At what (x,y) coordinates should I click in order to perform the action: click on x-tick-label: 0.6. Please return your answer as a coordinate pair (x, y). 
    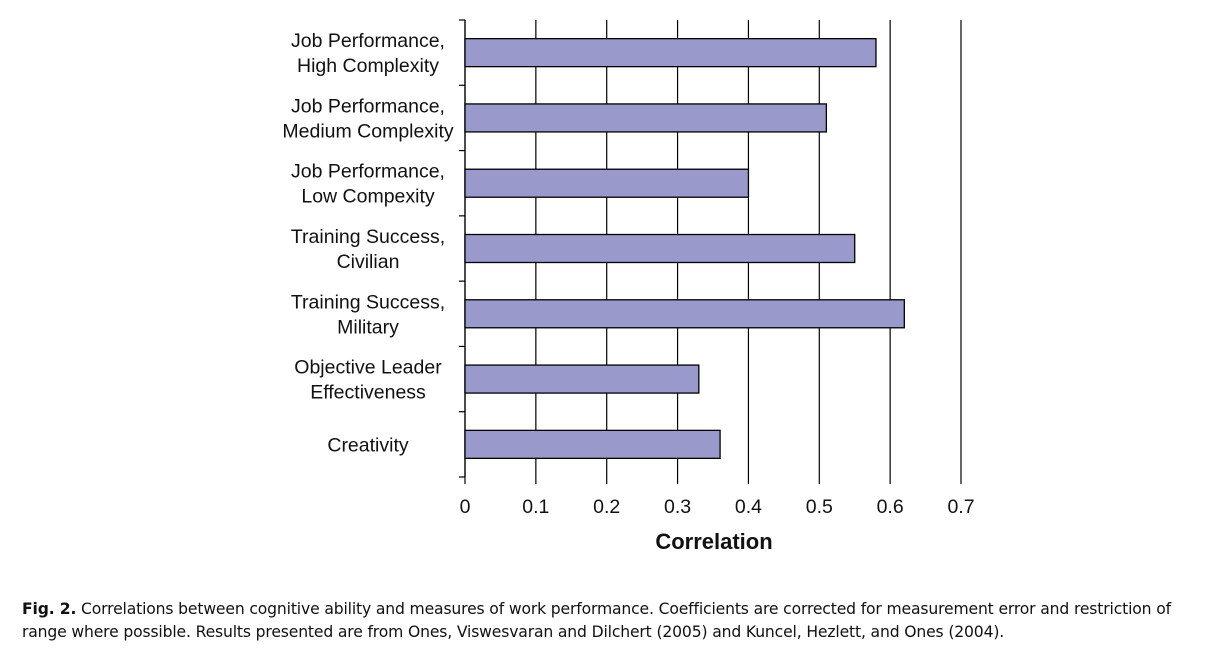
    Looking at the image, I should click on (890, 507).